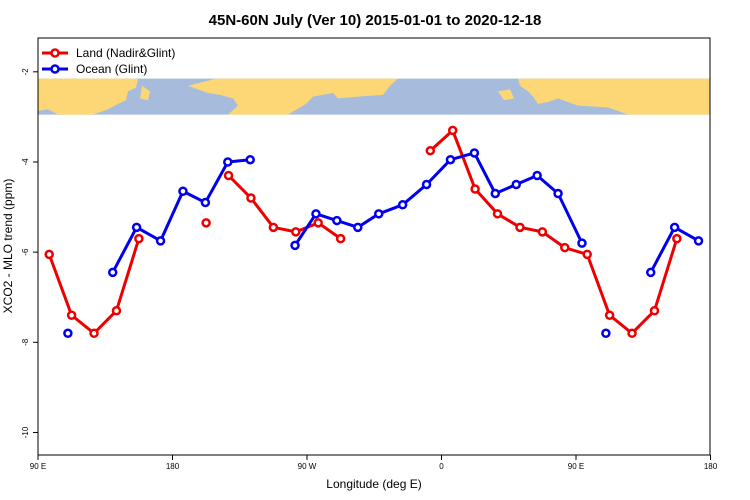 The height and width of the screenshot is (500, 750). Describe the element at coordinates (88, 96) in the screenshot. I see `map-land-asia` at that location.